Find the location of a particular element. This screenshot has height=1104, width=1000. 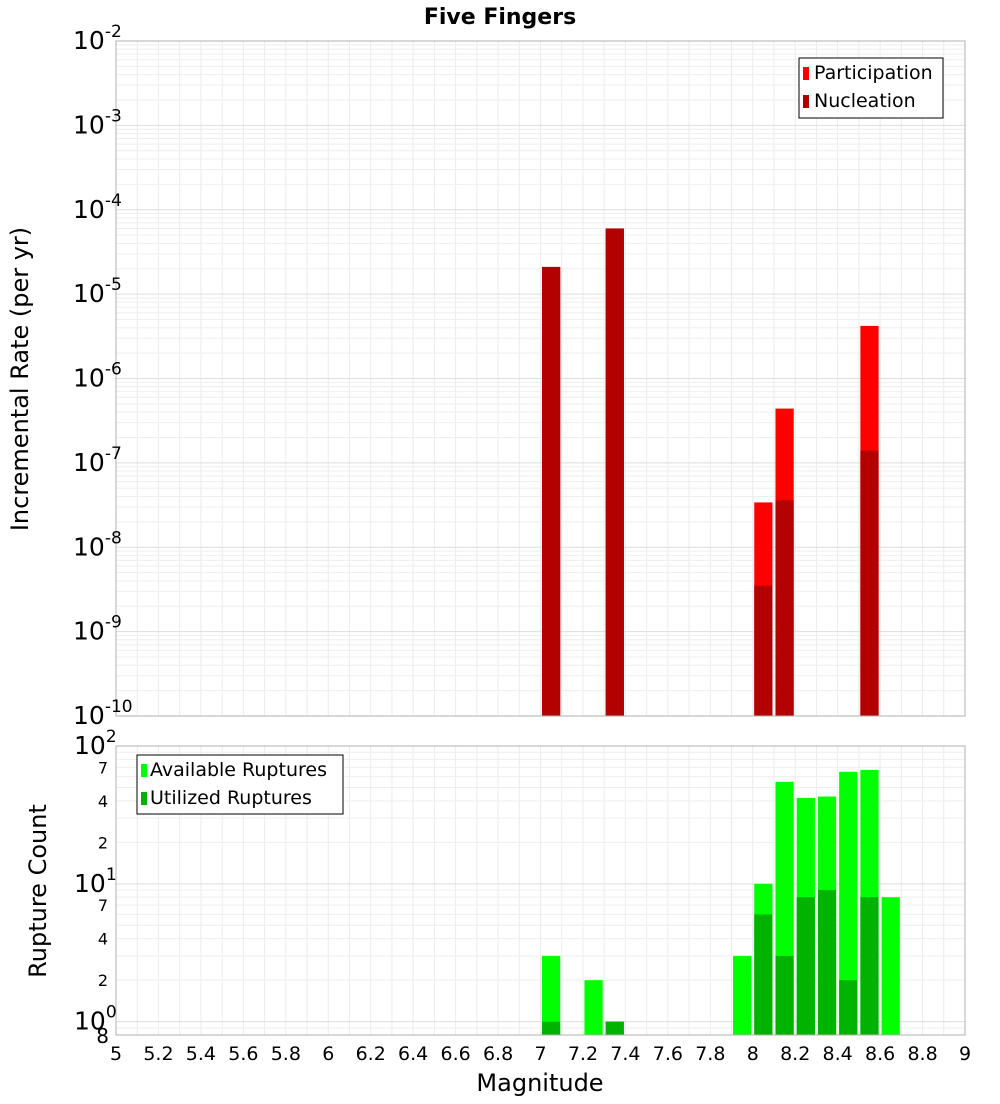

legend-swatch-utilized-ruptures is located at coordinates (144, 798).